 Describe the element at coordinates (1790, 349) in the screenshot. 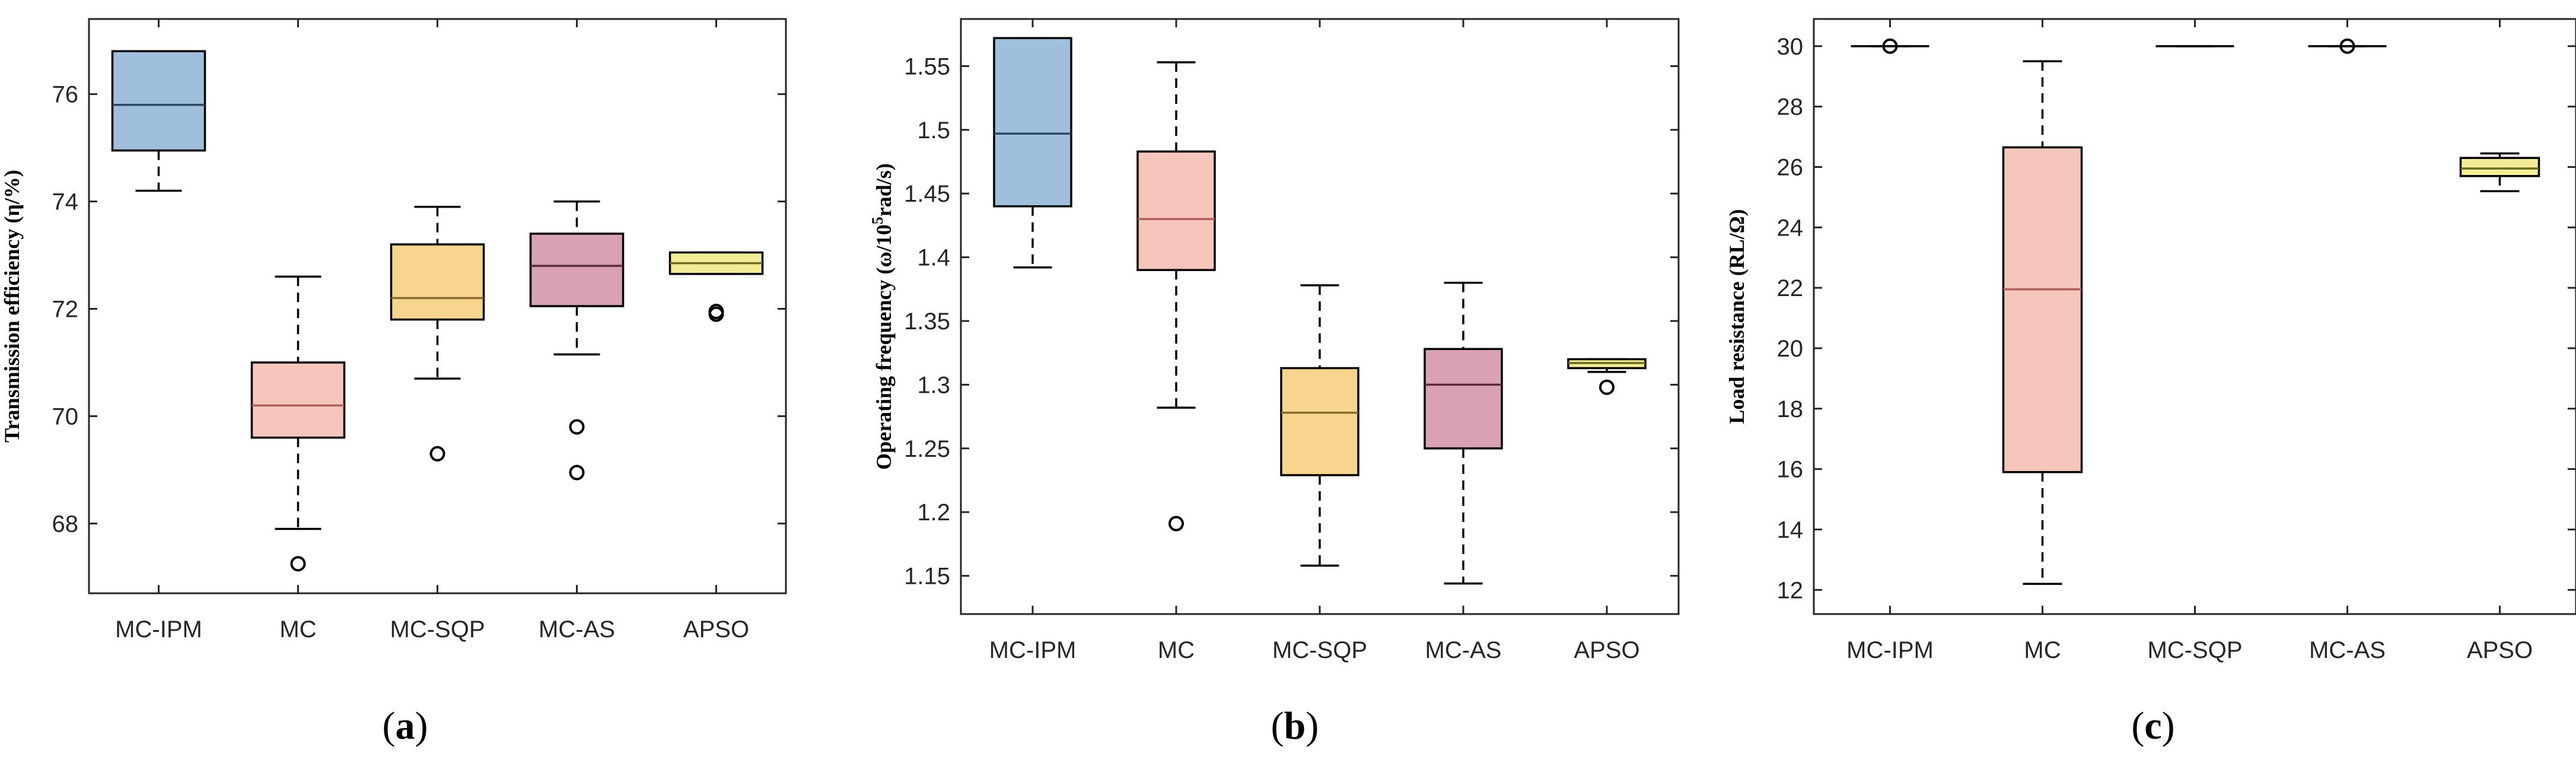

I see `y-tick-label: 20` at that location.